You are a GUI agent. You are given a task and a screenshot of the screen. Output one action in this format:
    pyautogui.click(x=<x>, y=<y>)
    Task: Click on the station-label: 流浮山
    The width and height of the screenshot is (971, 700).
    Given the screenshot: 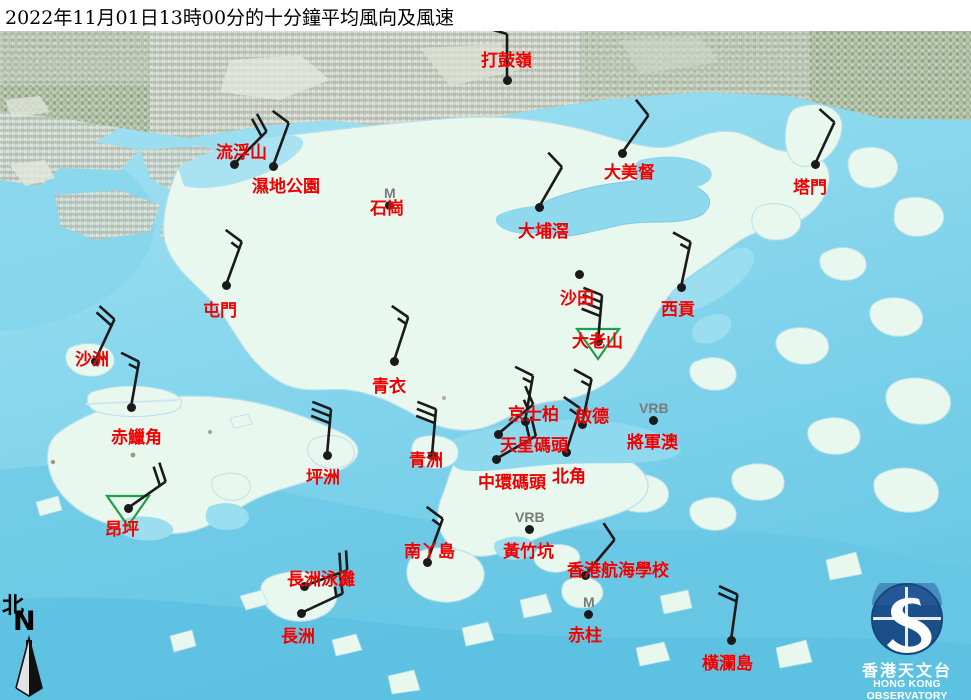 What is the action you would take?
    pyautogui.click(x=241, y=153)
    